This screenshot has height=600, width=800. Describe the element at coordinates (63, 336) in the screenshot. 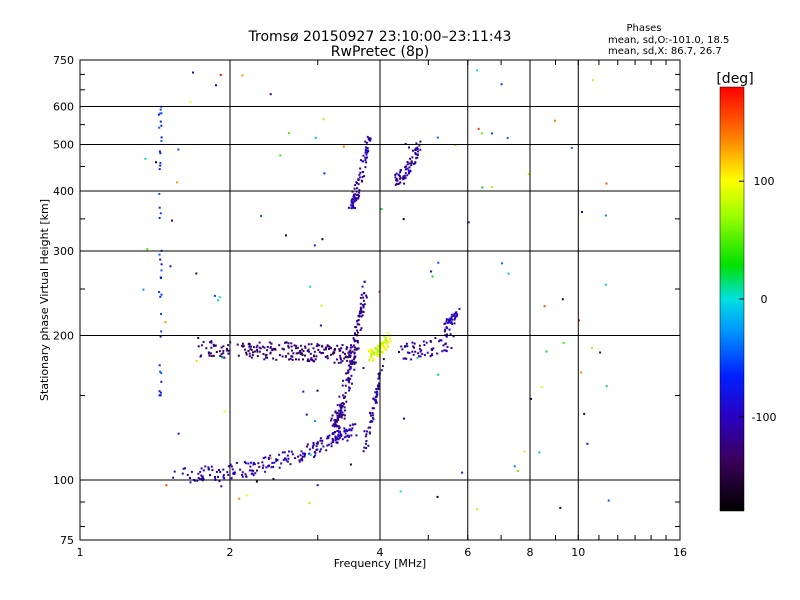

I see `y-tick-label: 200` at that location.